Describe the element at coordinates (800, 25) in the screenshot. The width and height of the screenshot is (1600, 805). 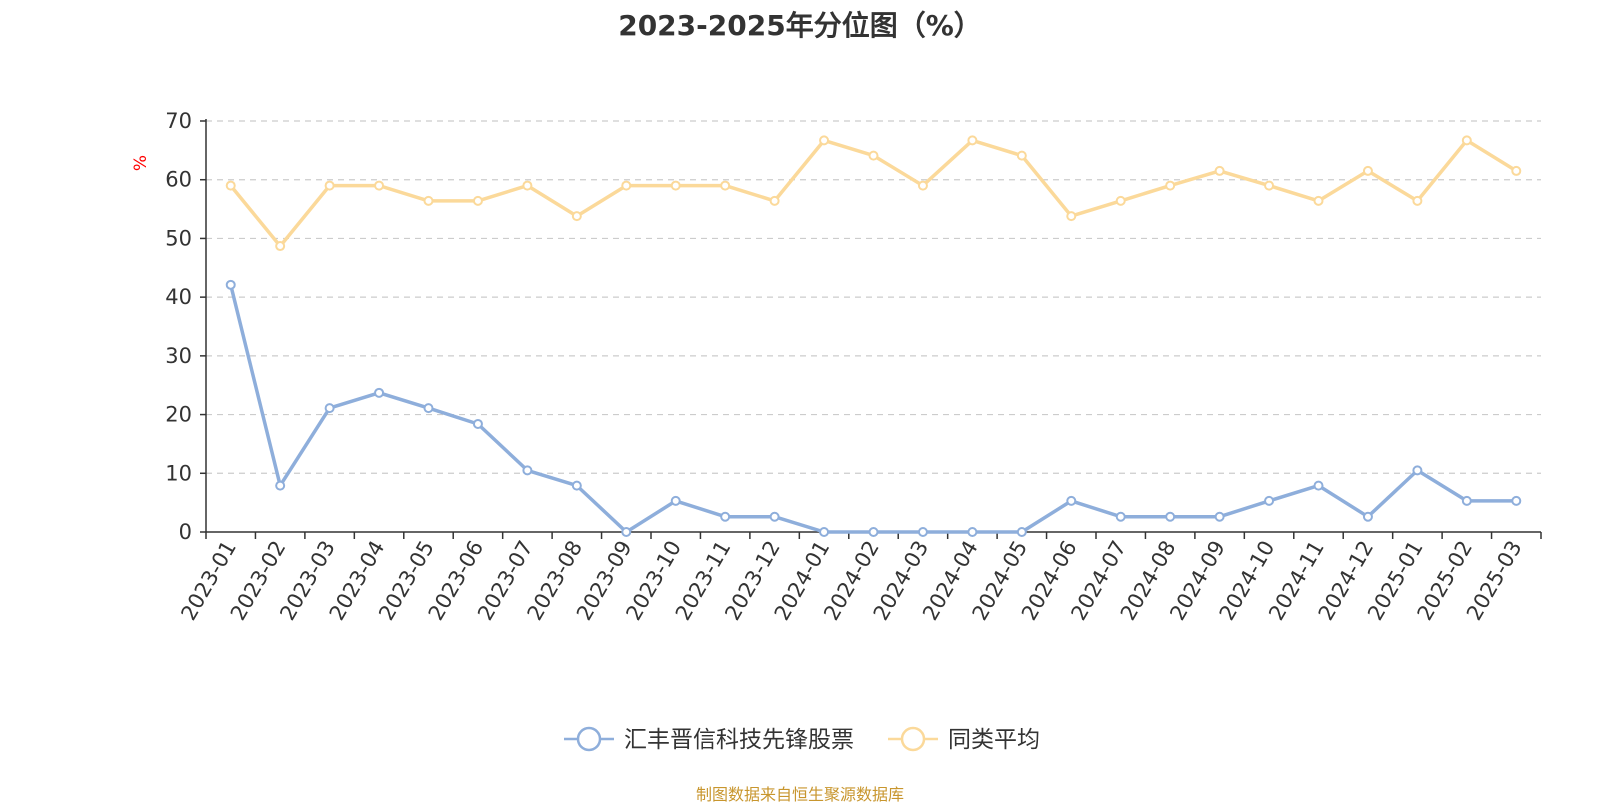
I see `chart-title: 2023-2025年分位图（%）` at that location.